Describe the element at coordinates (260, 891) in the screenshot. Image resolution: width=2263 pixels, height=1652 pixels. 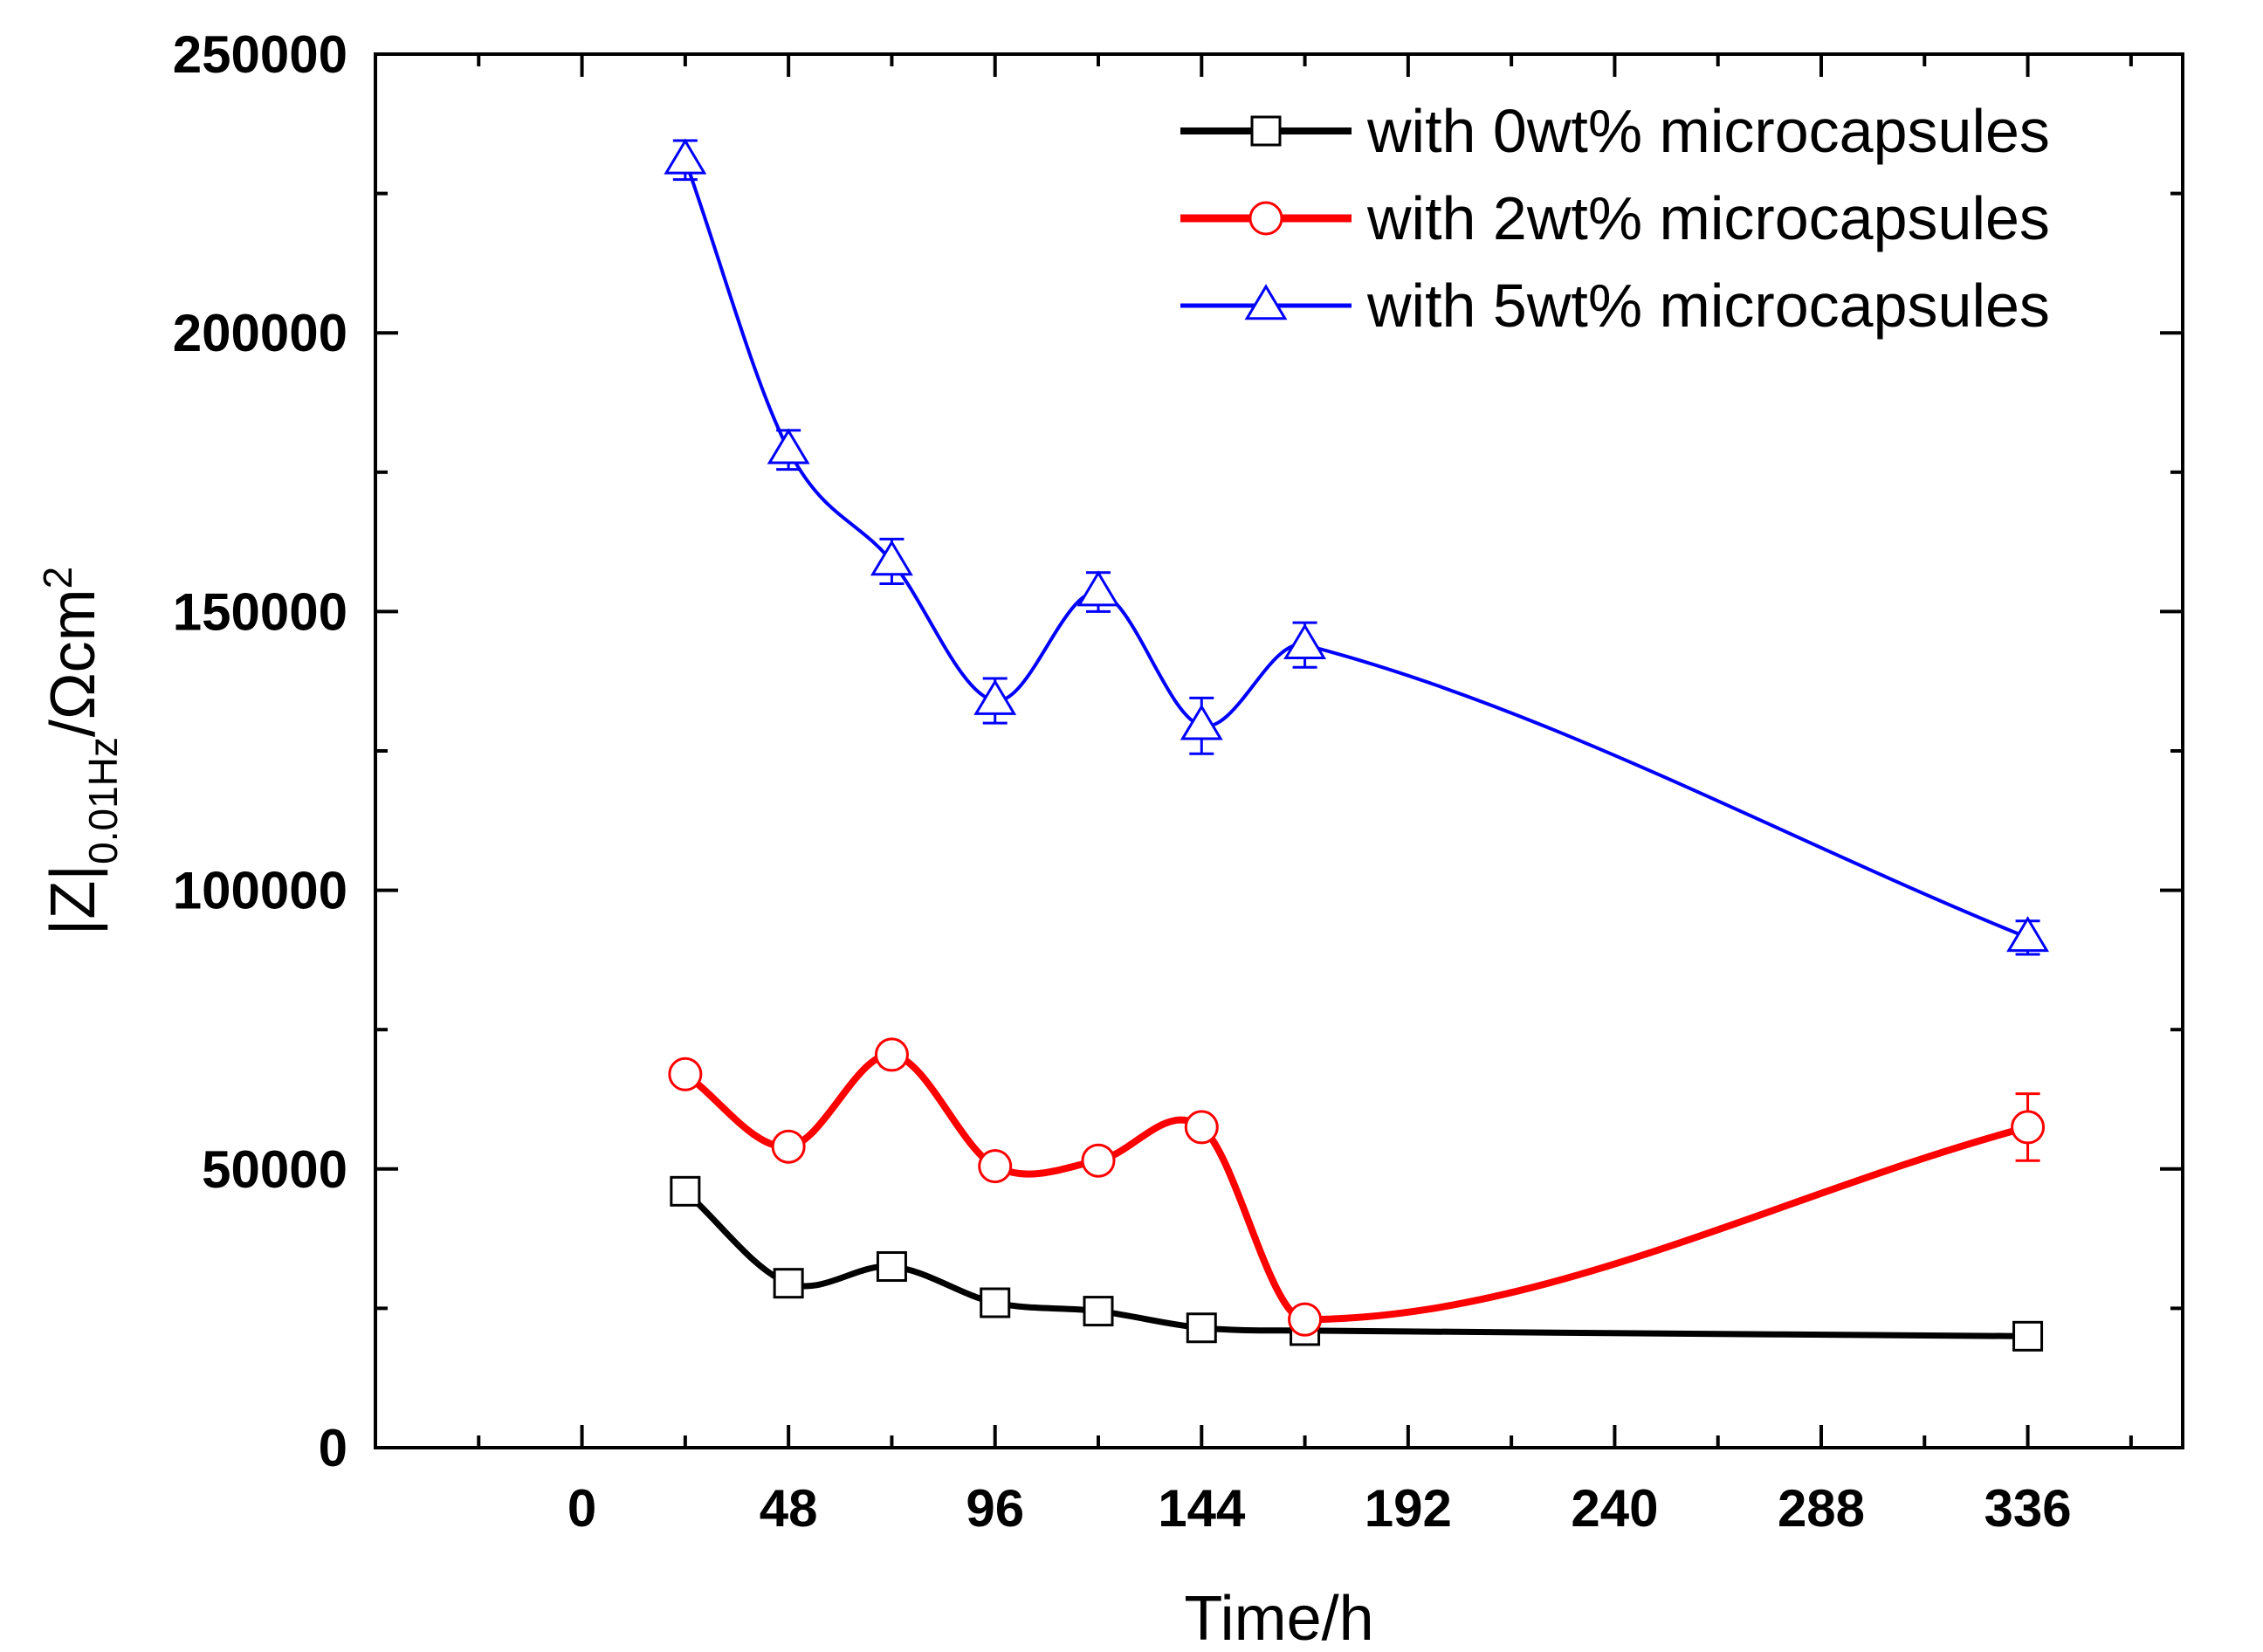
I see `y-tick-label: 100000` at that location.